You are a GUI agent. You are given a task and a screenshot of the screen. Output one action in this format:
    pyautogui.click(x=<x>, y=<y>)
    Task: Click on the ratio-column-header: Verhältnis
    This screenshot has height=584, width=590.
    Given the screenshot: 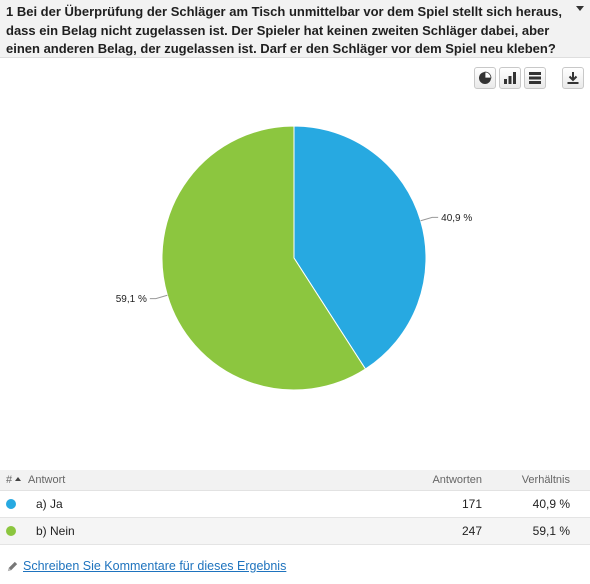 What is the action you would take?
    pyautogui.click(x=545, y=480)
    